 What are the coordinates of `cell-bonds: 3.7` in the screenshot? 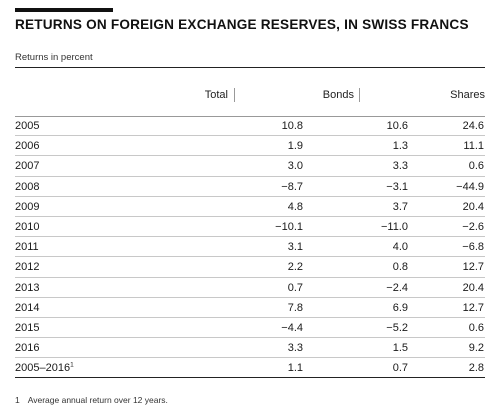 It's located at (400, 206).